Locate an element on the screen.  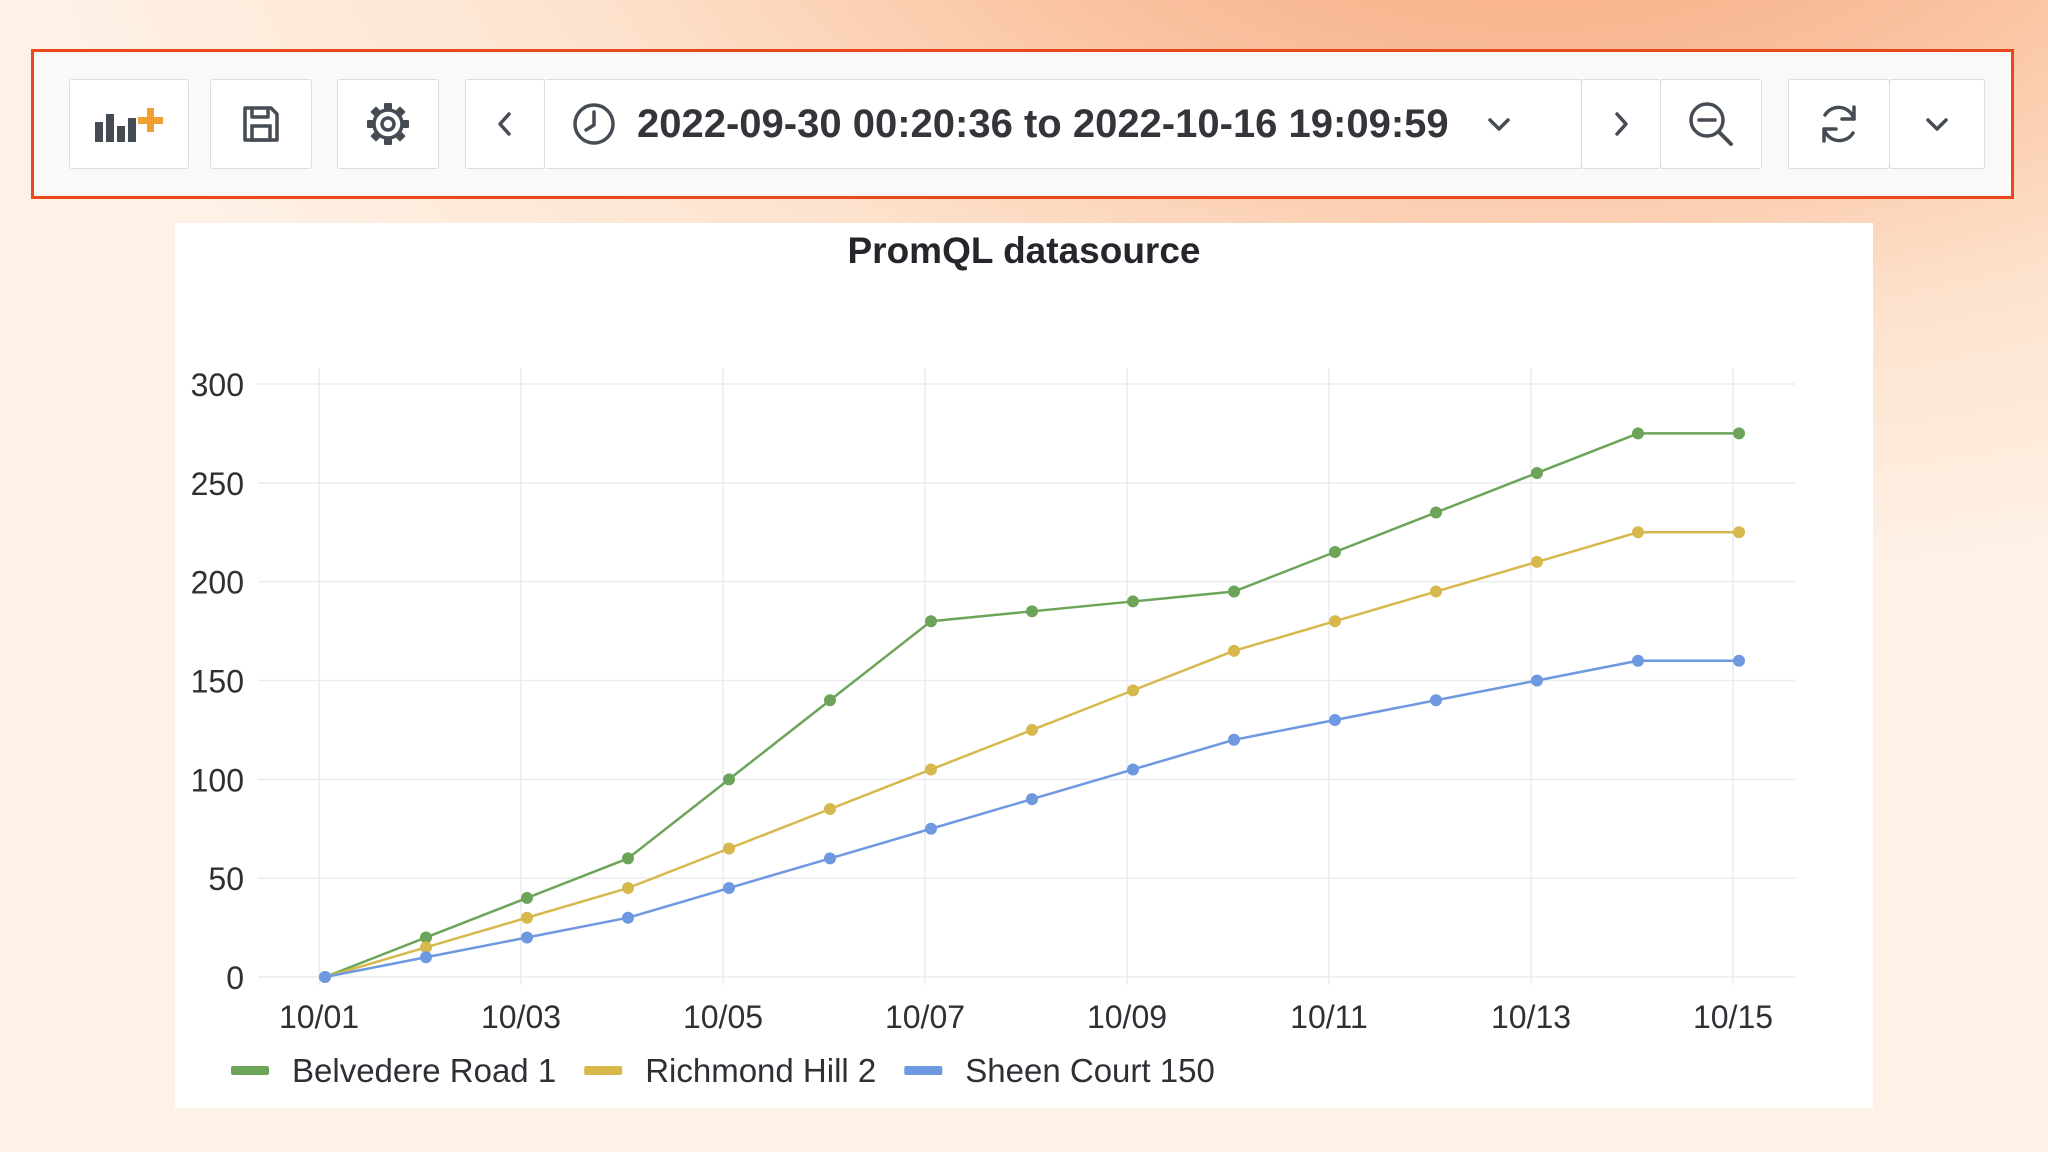
zoom-out-button is located at coordinates (1711, 124).